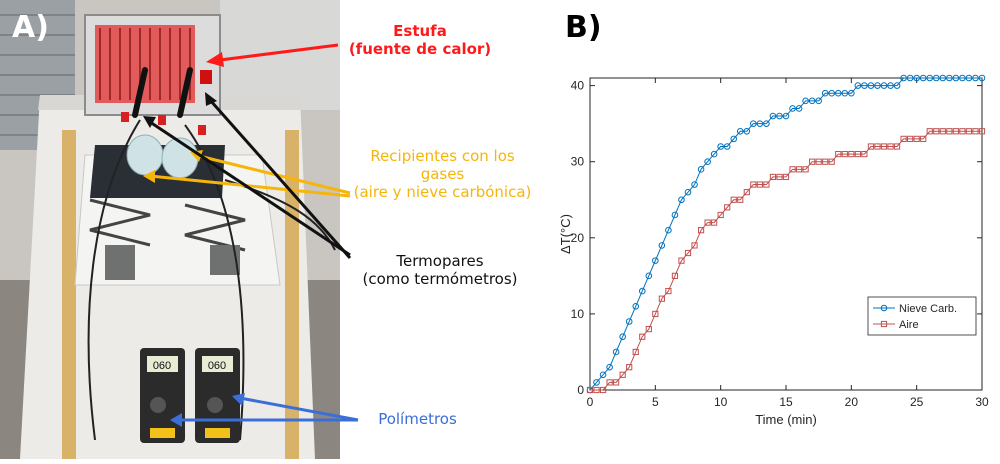 This screenshot has height=464, width=1000. What do you see at coordinates (655, 402) in the screenshot?
I see `x-tick-label: 5` at bounding box center [655, 402].